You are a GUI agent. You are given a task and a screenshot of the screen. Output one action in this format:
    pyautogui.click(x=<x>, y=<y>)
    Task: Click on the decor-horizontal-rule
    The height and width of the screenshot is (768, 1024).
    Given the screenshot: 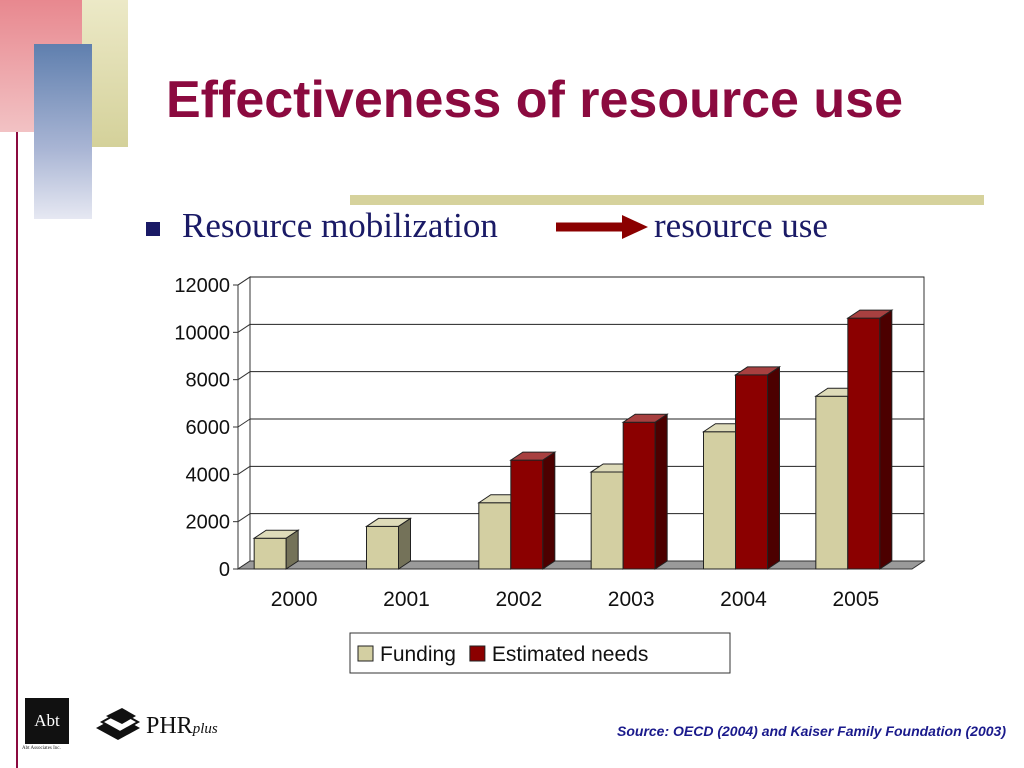 What is the action you would take?
    pyautogui.click(x=667, y=200)
    